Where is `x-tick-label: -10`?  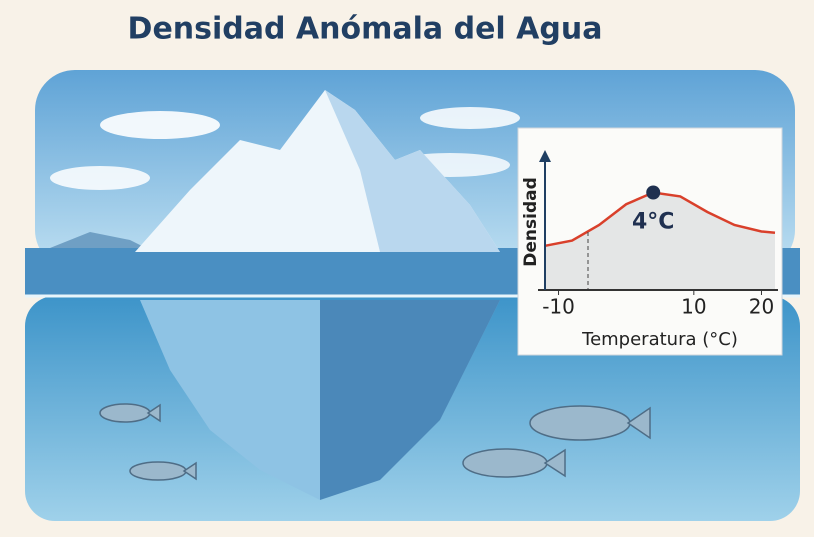 x-tick-label: -10 is located at coordinates (558, 307).